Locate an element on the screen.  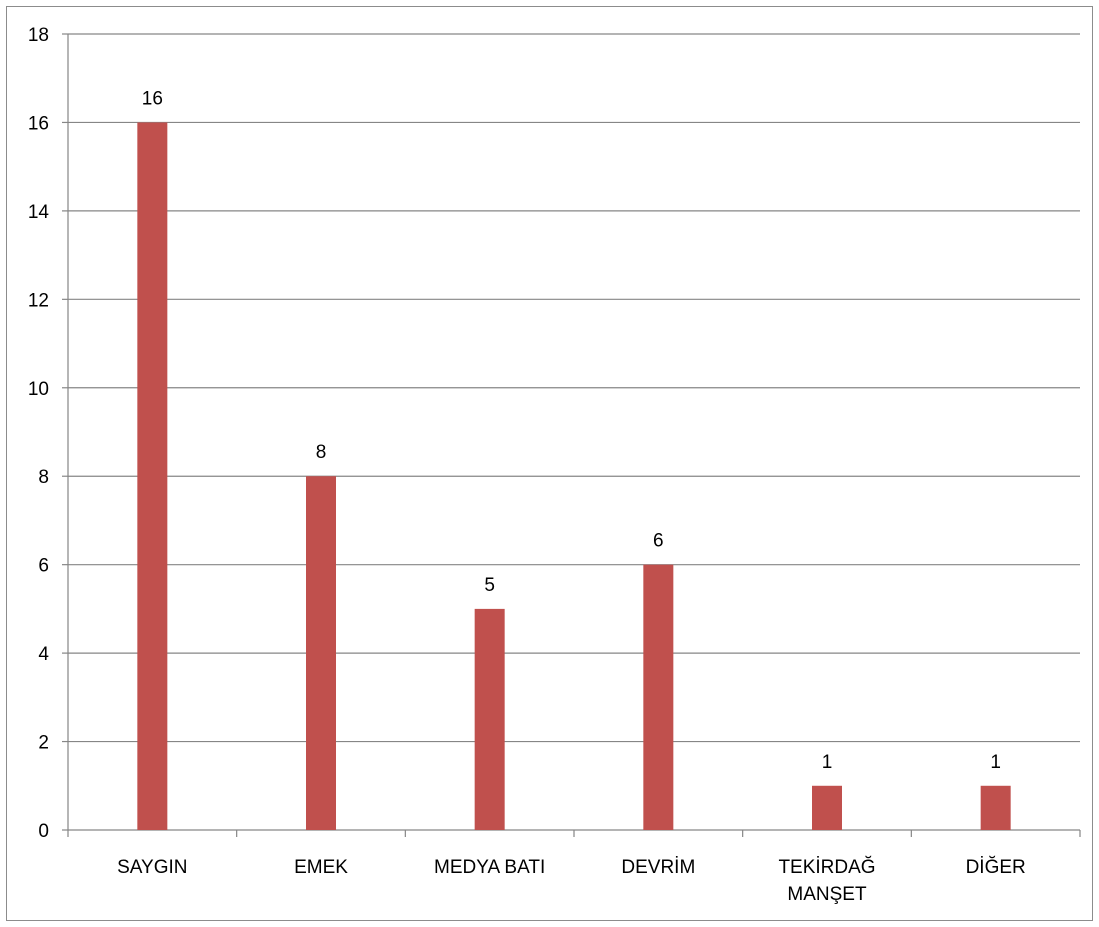
x-category-label: SAYGIN is located at coordinates (152, 867).